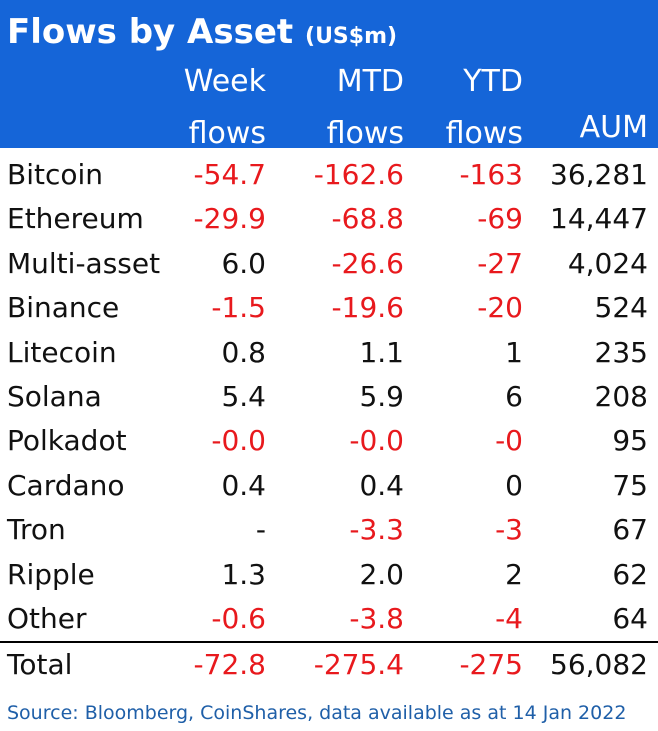  Describe the element at coordinates (63, 308) in the screenshot. I see `asset-name: Binance` at that location.